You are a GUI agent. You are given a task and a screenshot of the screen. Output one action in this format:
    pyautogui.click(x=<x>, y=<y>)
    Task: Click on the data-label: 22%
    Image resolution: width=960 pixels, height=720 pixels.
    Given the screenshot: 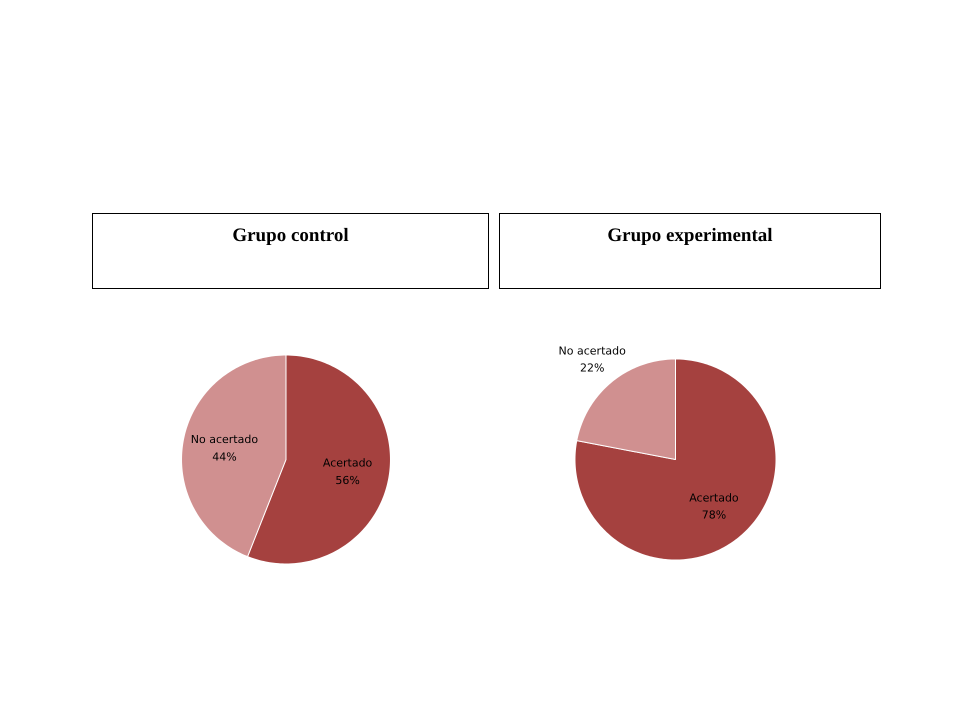 What is the action you would take?
    pyautogui.click(x=592, y=367)
    